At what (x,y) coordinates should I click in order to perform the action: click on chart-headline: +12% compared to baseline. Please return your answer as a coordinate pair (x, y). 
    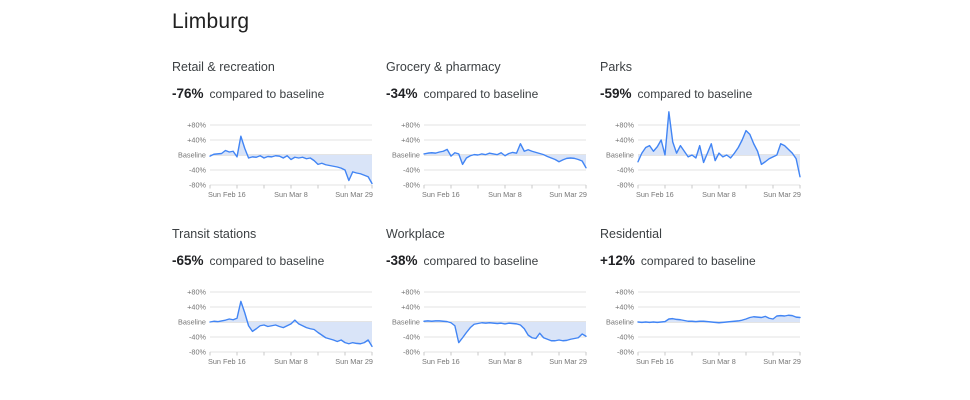
    Looking at the image, I should click on (702, 261).